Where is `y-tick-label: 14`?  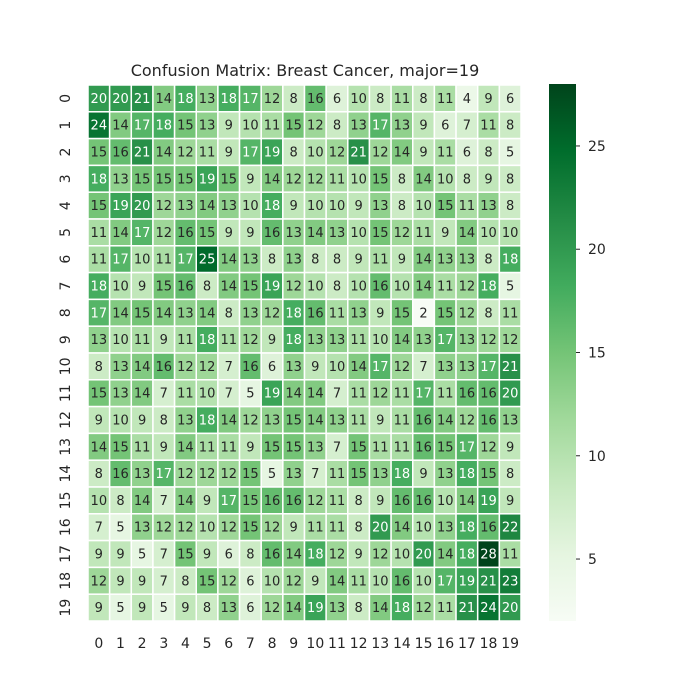
y-tick-label: 14 is located at coordinates (66, 474).